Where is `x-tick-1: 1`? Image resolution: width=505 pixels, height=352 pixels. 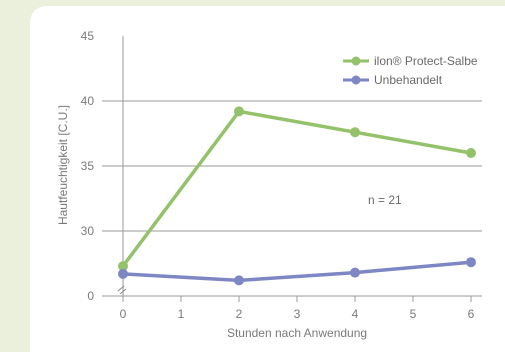
x-tick-1: 1 is located at coordinates (181, 314).